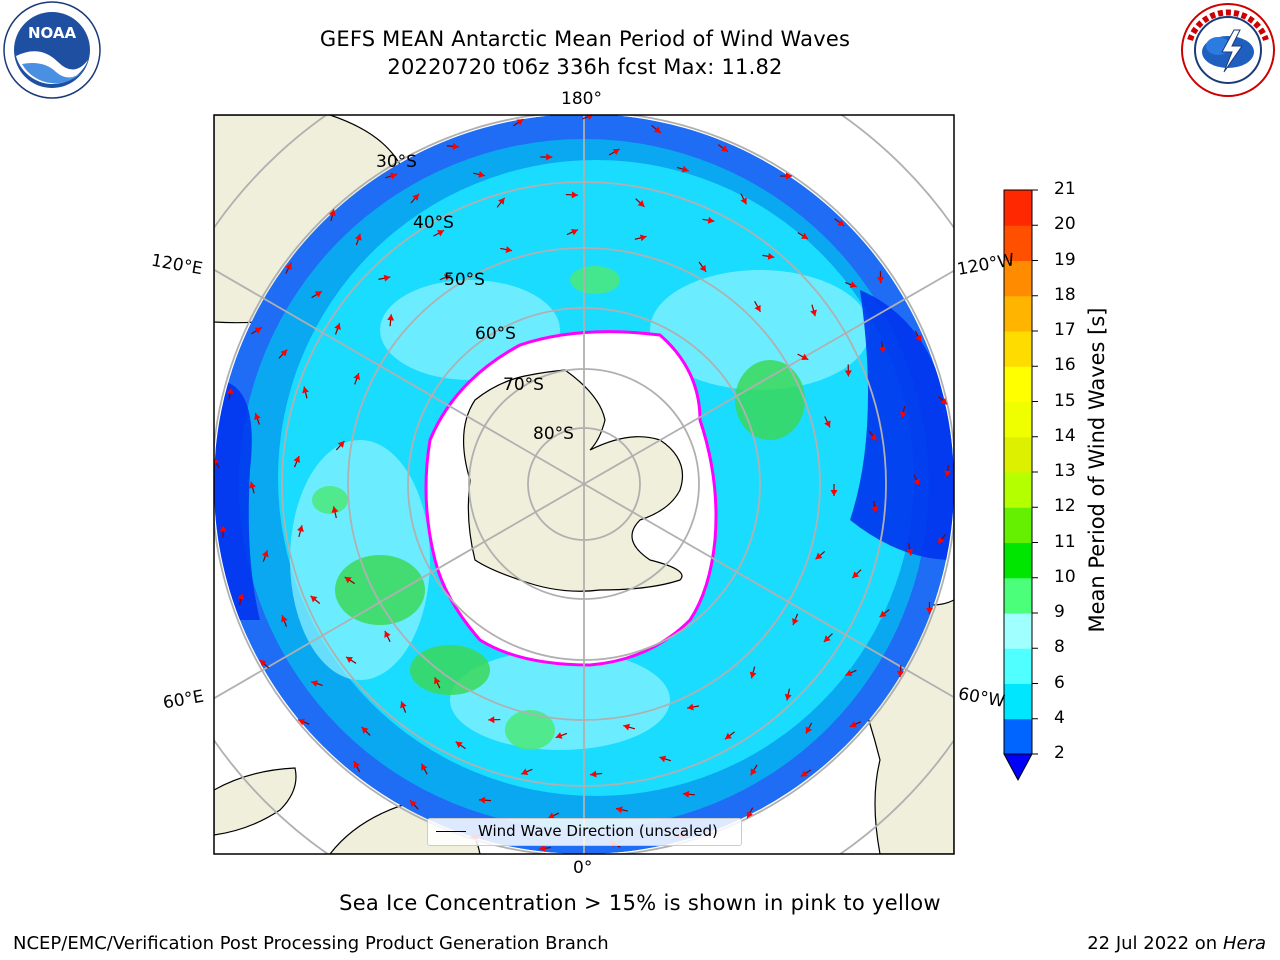 This screenshot has height=960, width=1280. I want to click on colorbar-tick-label: 9, so click(1059, 612).